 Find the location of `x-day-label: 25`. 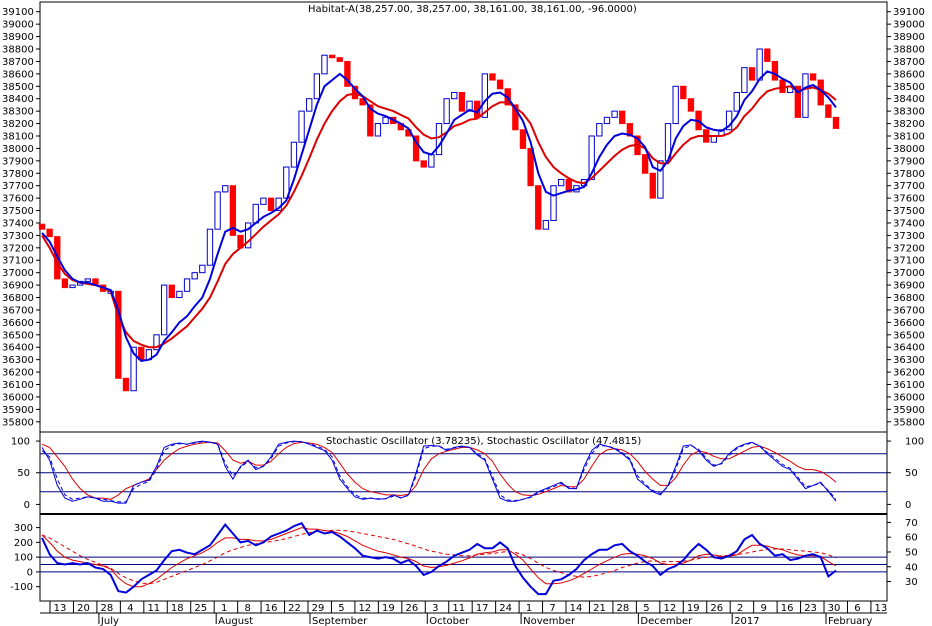

x-day-label: 25 is located at coordinates (200, 608).